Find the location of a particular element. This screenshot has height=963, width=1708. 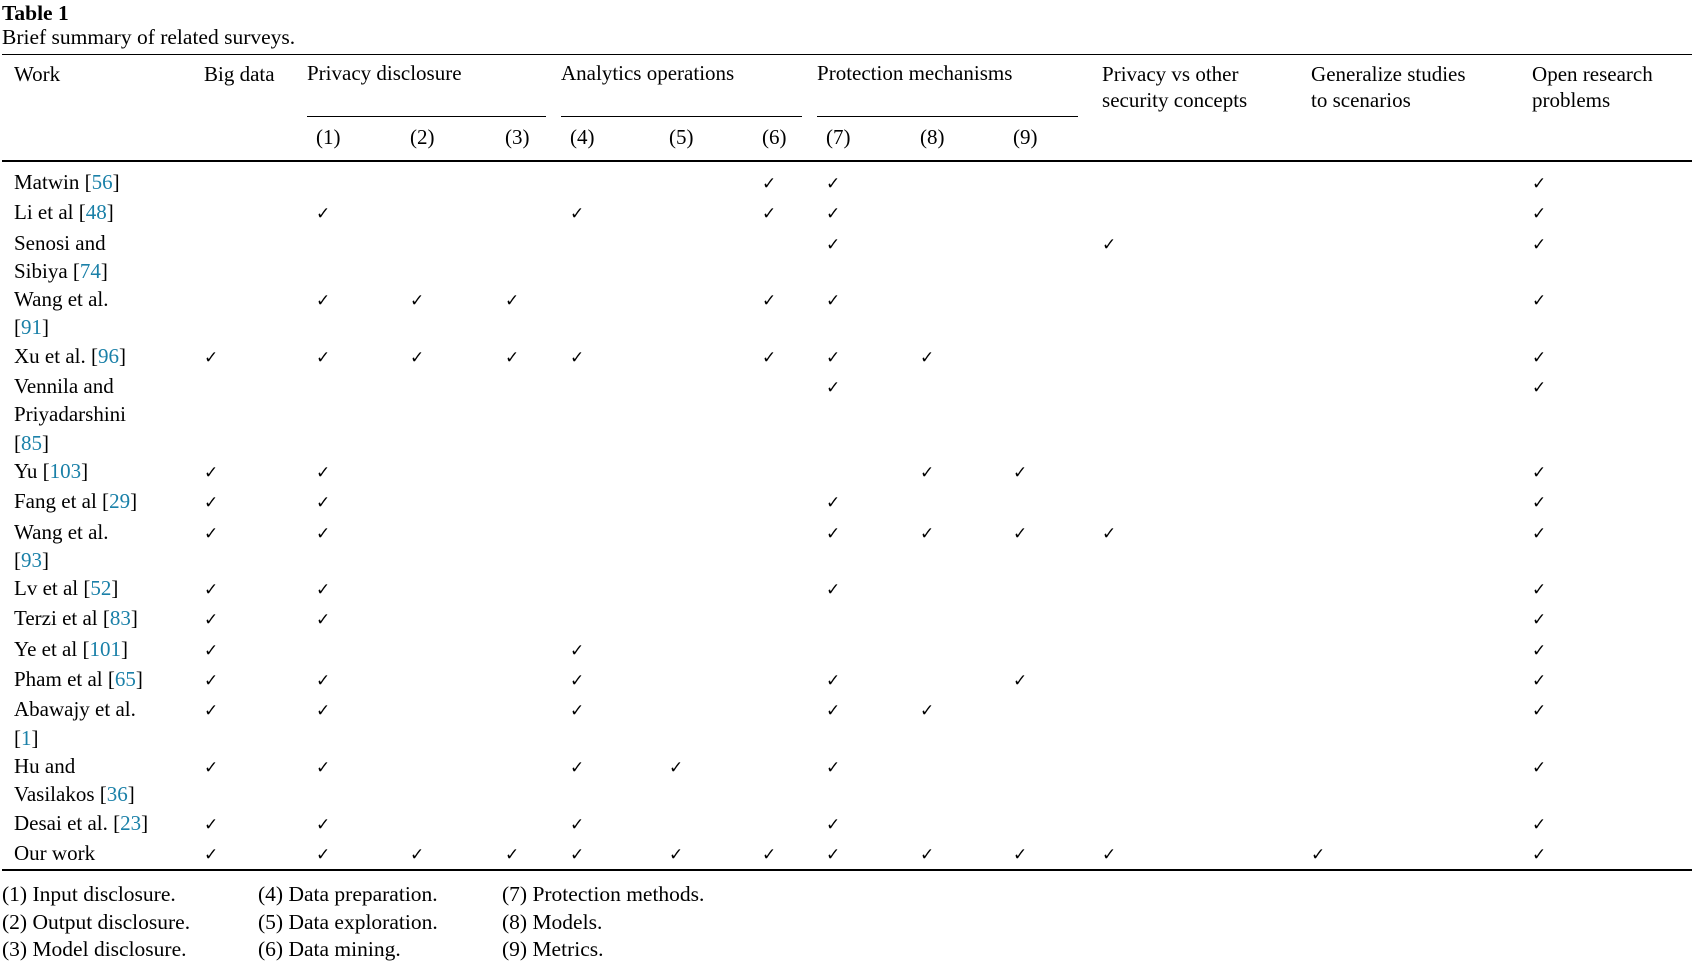

check-cell-(3): ✓ is located at coordinates (525, 357).